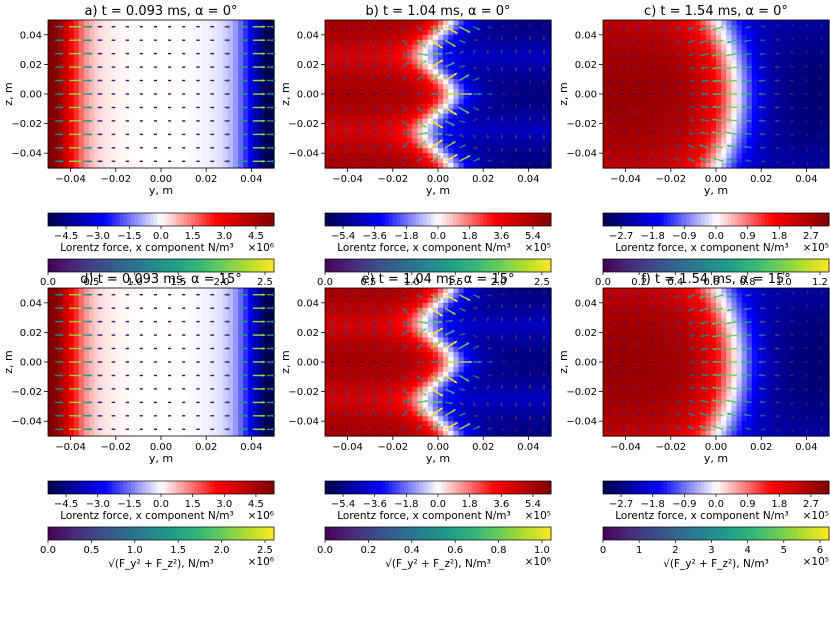 The height and width of the screenshot is (627, 830). What do you see at coordinates (31, 35) in the screenshot?
I see `y-tick-label: 0.04` at bounding box center [31, 35].